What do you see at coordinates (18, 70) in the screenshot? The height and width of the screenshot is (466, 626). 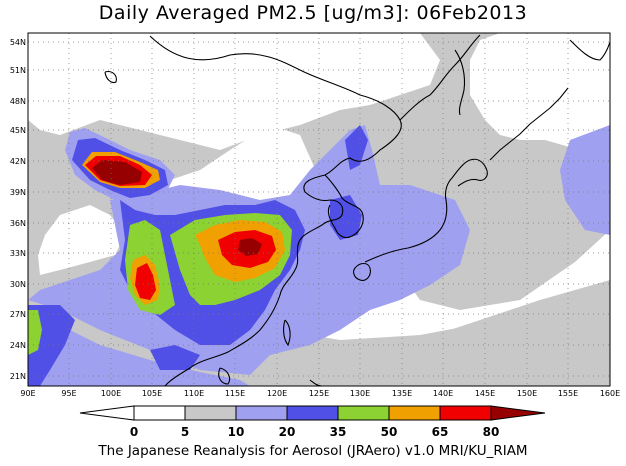 I see `lat-label: 51N` at bounding box center [18, 70].